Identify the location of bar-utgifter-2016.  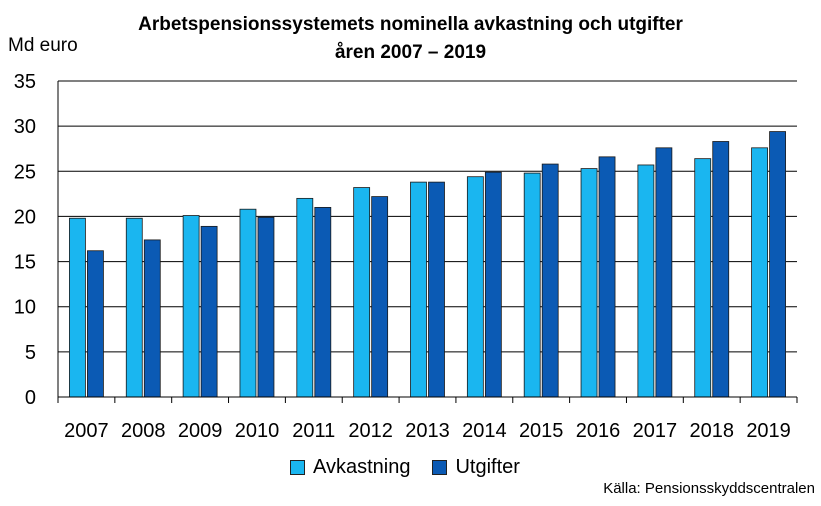
(607, 277).